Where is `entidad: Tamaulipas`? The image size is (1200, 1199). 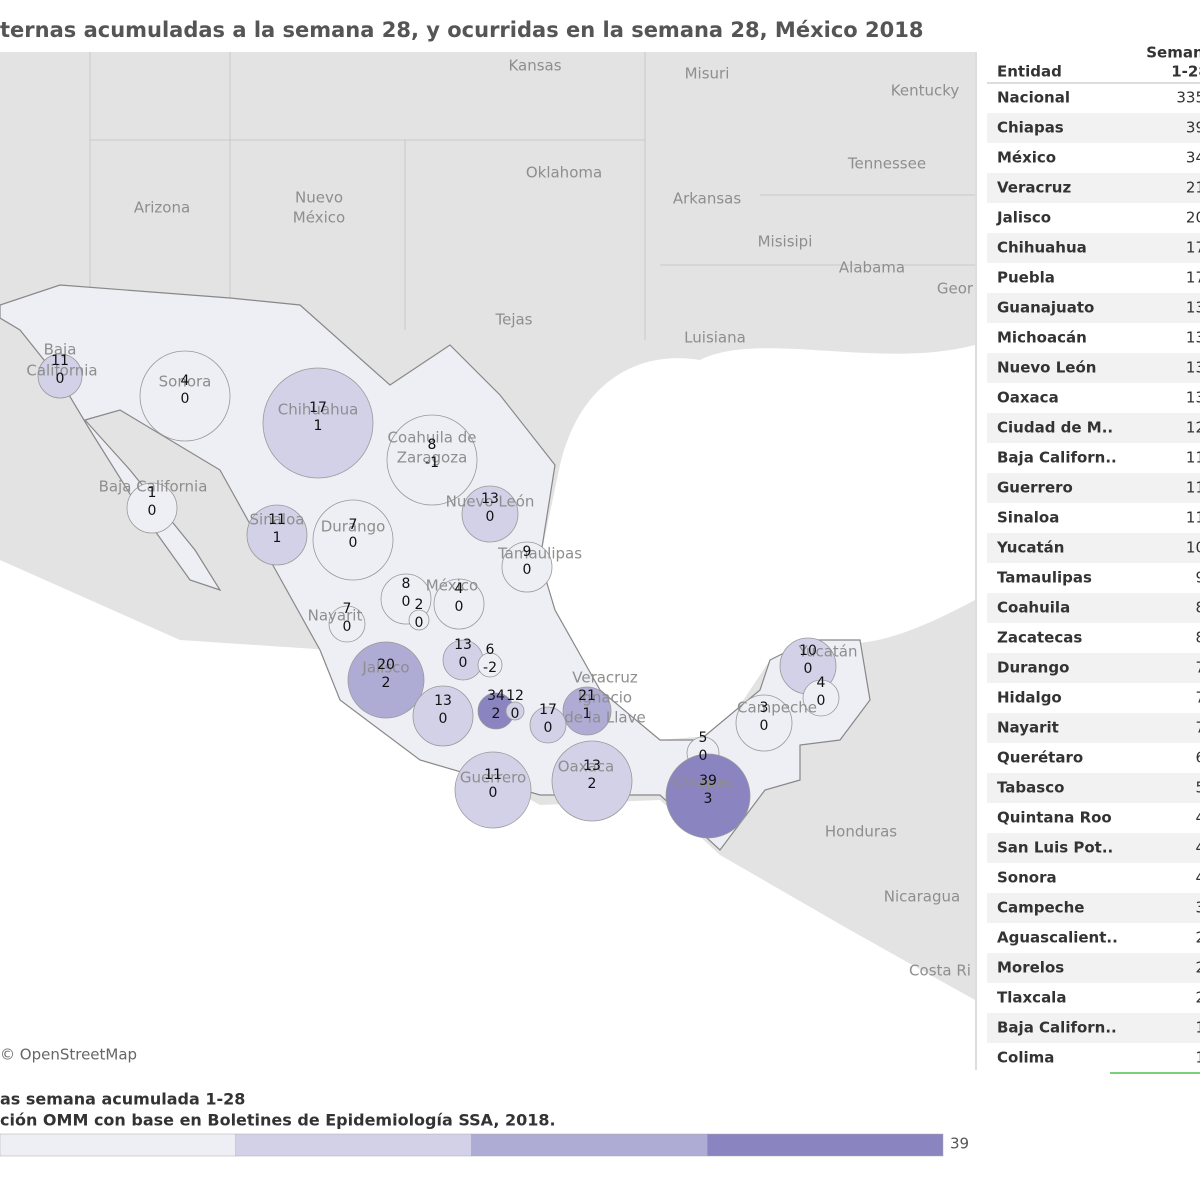
entidad: Tamaulipas is located at coordinates (1044, 578).